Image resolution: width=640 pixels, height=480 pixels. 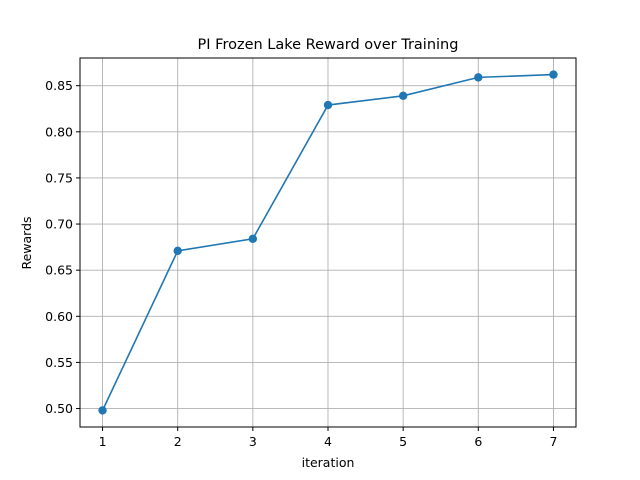 I want to click on x-tick-label: 4, so click(x=328, y=441).